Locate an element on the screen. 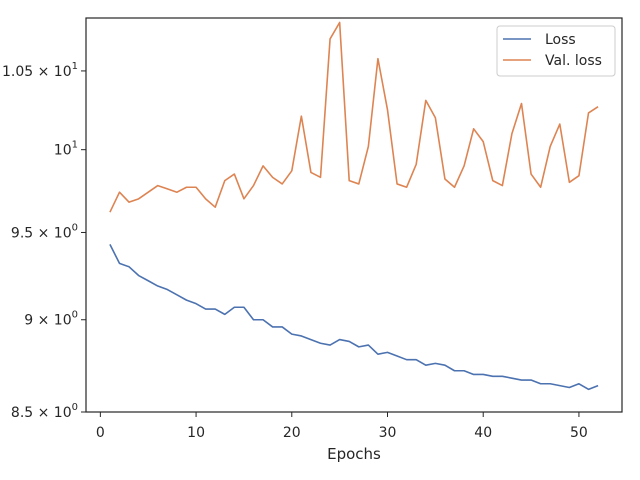 This screenshot has height=480, width=640. y-tick-label: 1.05 × 10¹ is located at coordinates (40, 70).